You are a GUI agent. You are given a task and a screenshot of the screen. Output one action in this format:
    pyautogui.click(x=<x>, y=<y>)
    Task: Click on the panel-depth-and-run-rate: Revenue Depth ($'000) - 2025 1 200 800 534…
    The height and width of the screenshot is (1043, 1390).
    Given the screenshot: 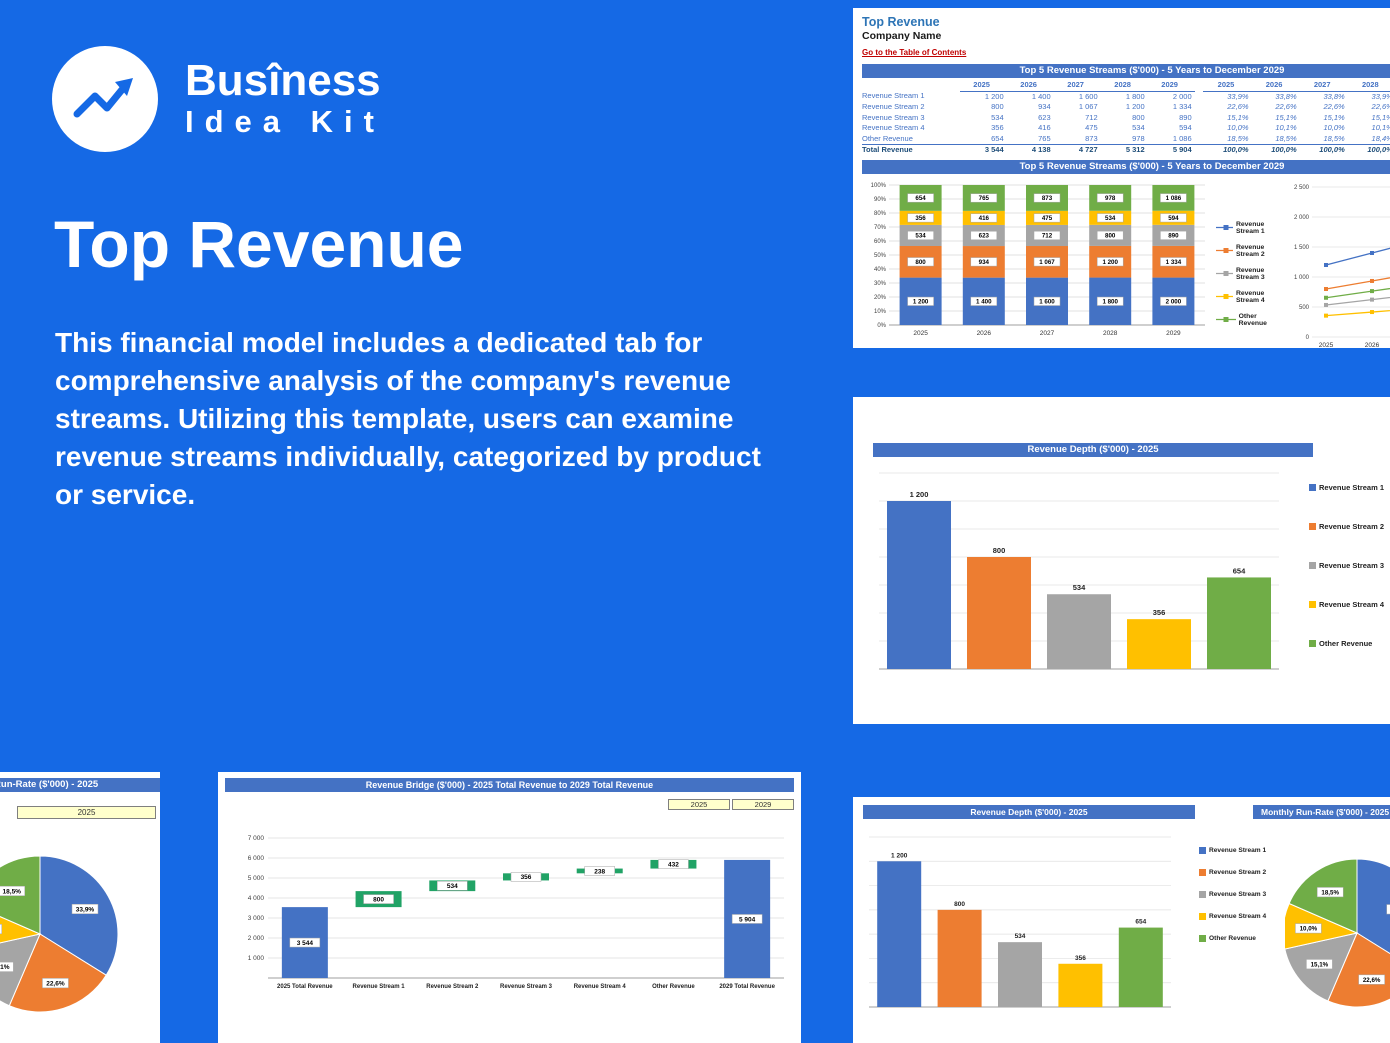 What is the action you would take?
    pyautogui.click(x=1121, y=920)
    